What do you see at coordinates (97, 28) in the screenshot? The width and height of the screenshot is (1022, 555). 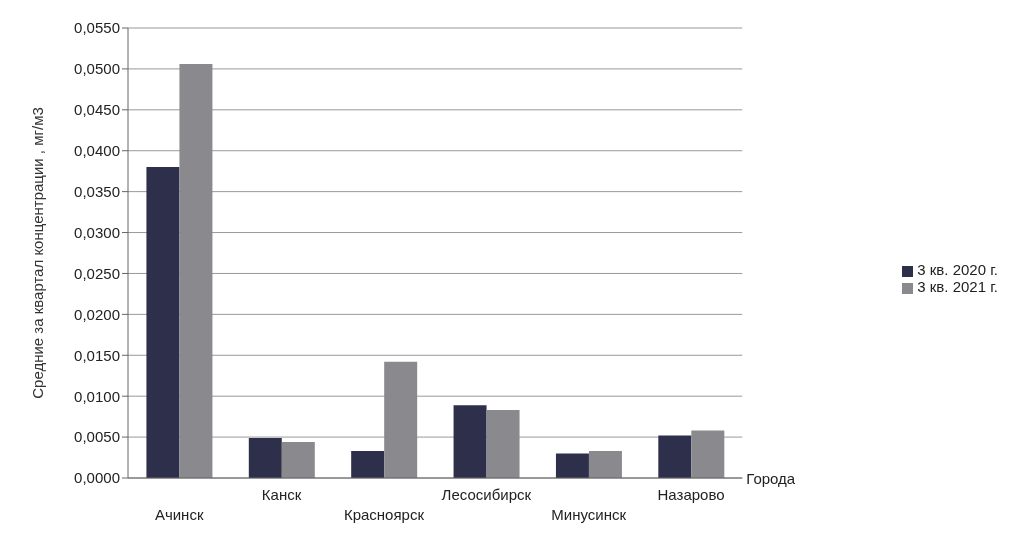 I see `y-tick-label: 0,0550` at bounding box center [97, 28].